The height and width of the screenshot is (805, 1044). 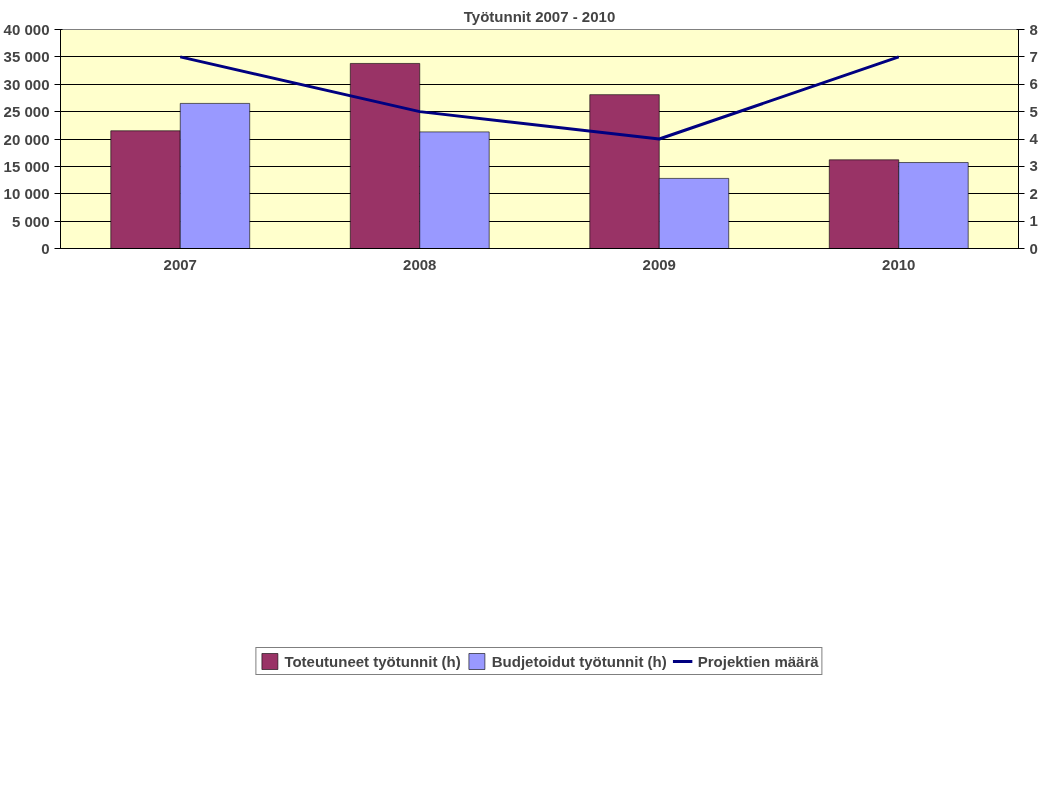 What do you see at coordinates (26, 194) in the screenshot?
I see `y-tick-label: 10 000` at bounding box center [26, 194].